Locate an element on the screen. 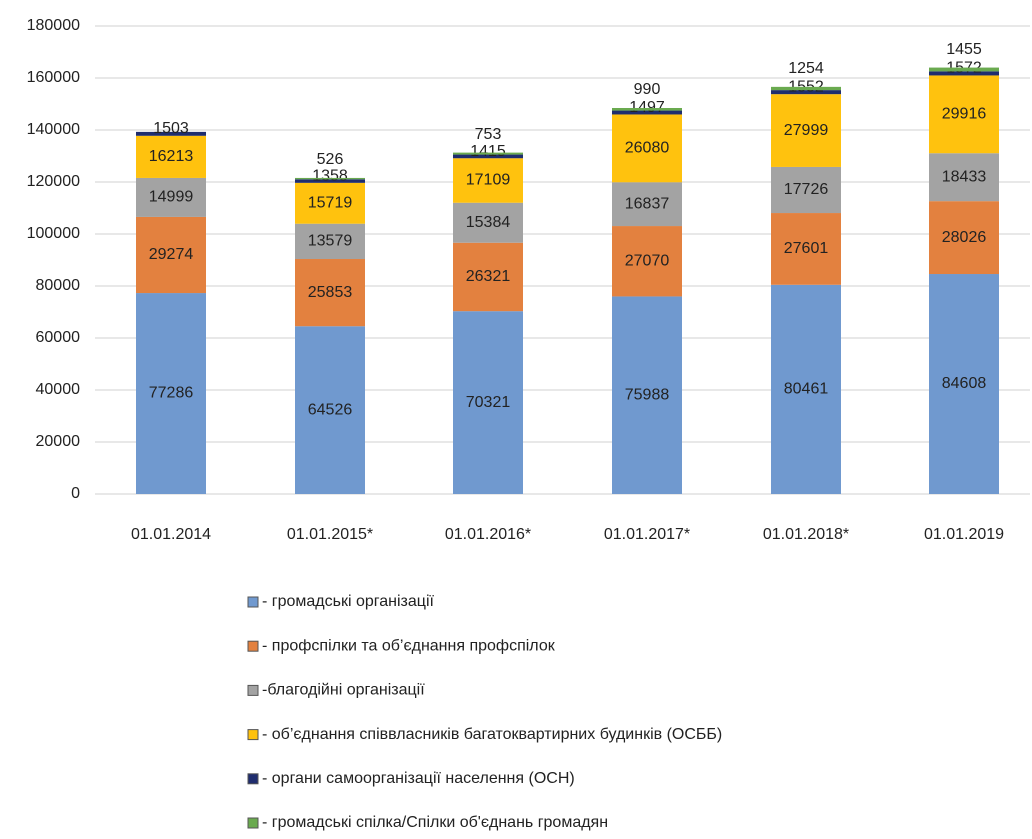  data-label: 29274 is located at coordinates (171, 254).